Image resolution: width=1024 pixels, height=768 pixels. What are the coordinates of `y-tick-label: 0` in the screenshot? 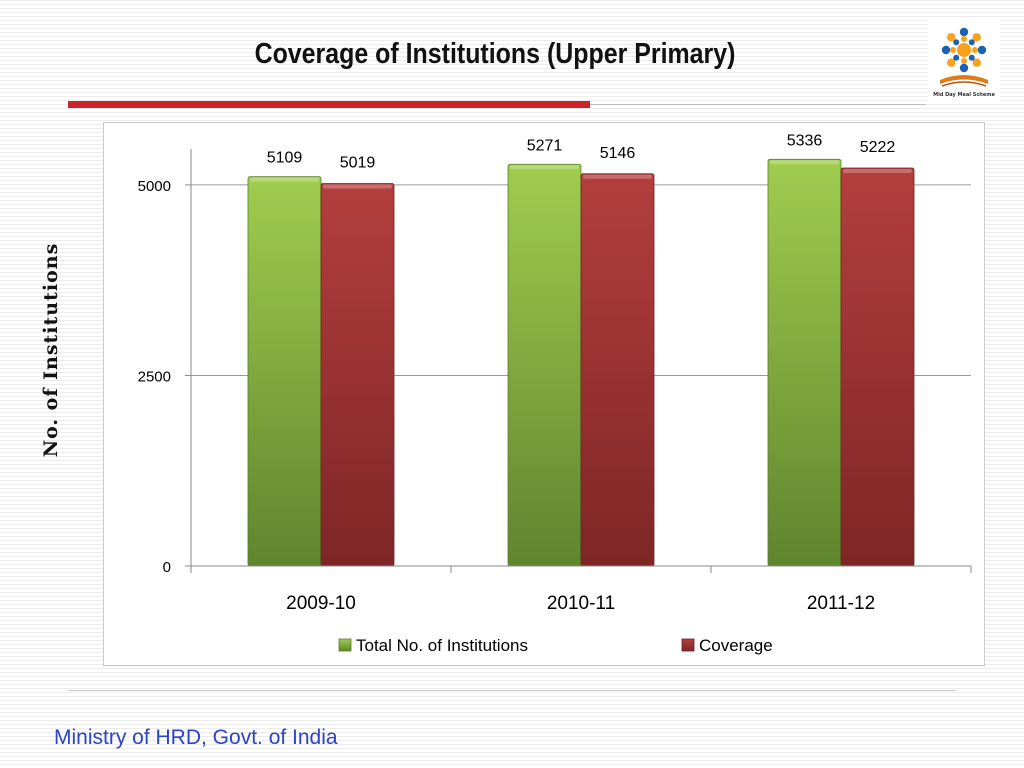 It's located at (167, 567).